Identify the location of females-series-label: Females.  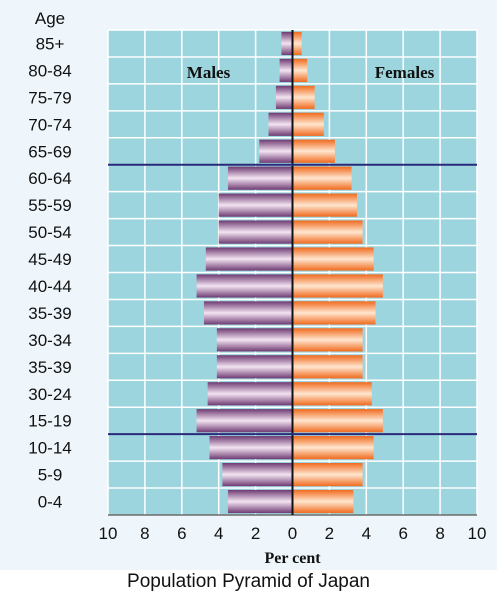
(405, 72).